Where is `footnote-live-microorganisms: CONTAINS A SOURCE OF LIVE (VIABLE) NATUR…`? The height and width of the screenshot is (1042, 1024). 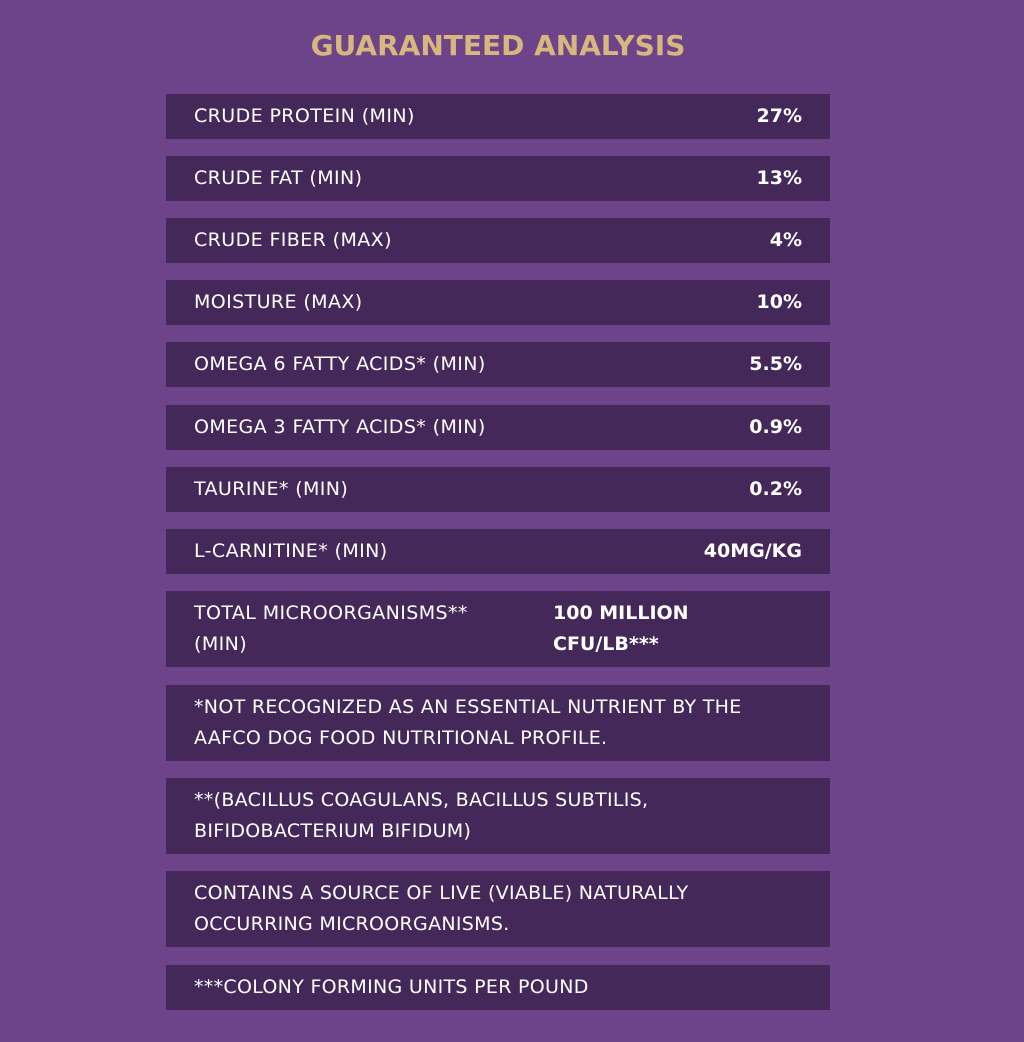 footnote-live-microorganisms: CONTAINS A SOURCE OF LIVE (VIABLE) NATUR… is located at coordinates (498, 909).